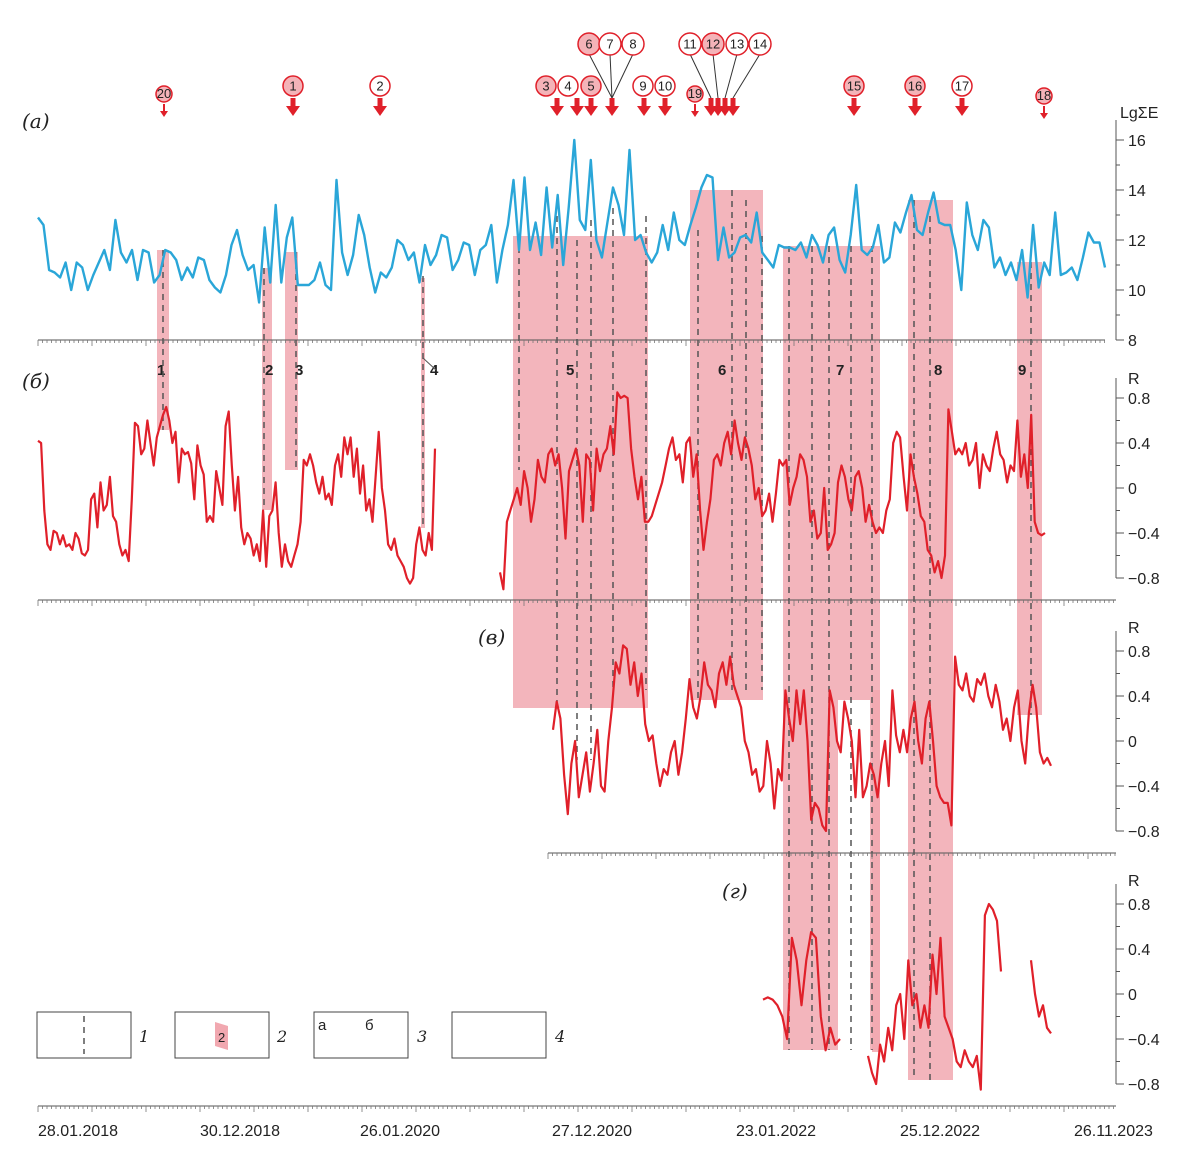 The width and height of the screenshot is (1200, 1152). What do you see at coordinates (590, 86) in the screenshot?
I see `event-label: 5` at bounding box center [590, 86].